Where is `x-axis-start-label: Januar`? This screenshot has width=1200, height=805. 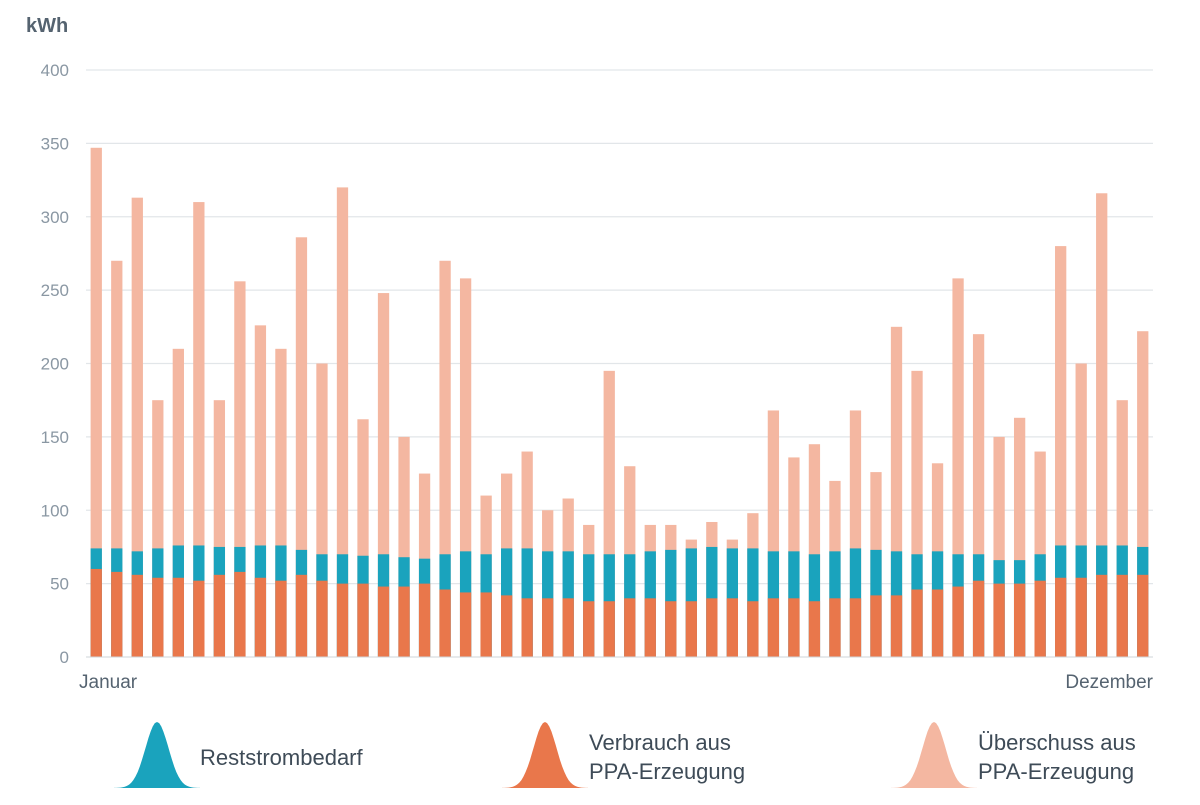 x-axis-start-label: Januar is located at coordinates (108, 682).